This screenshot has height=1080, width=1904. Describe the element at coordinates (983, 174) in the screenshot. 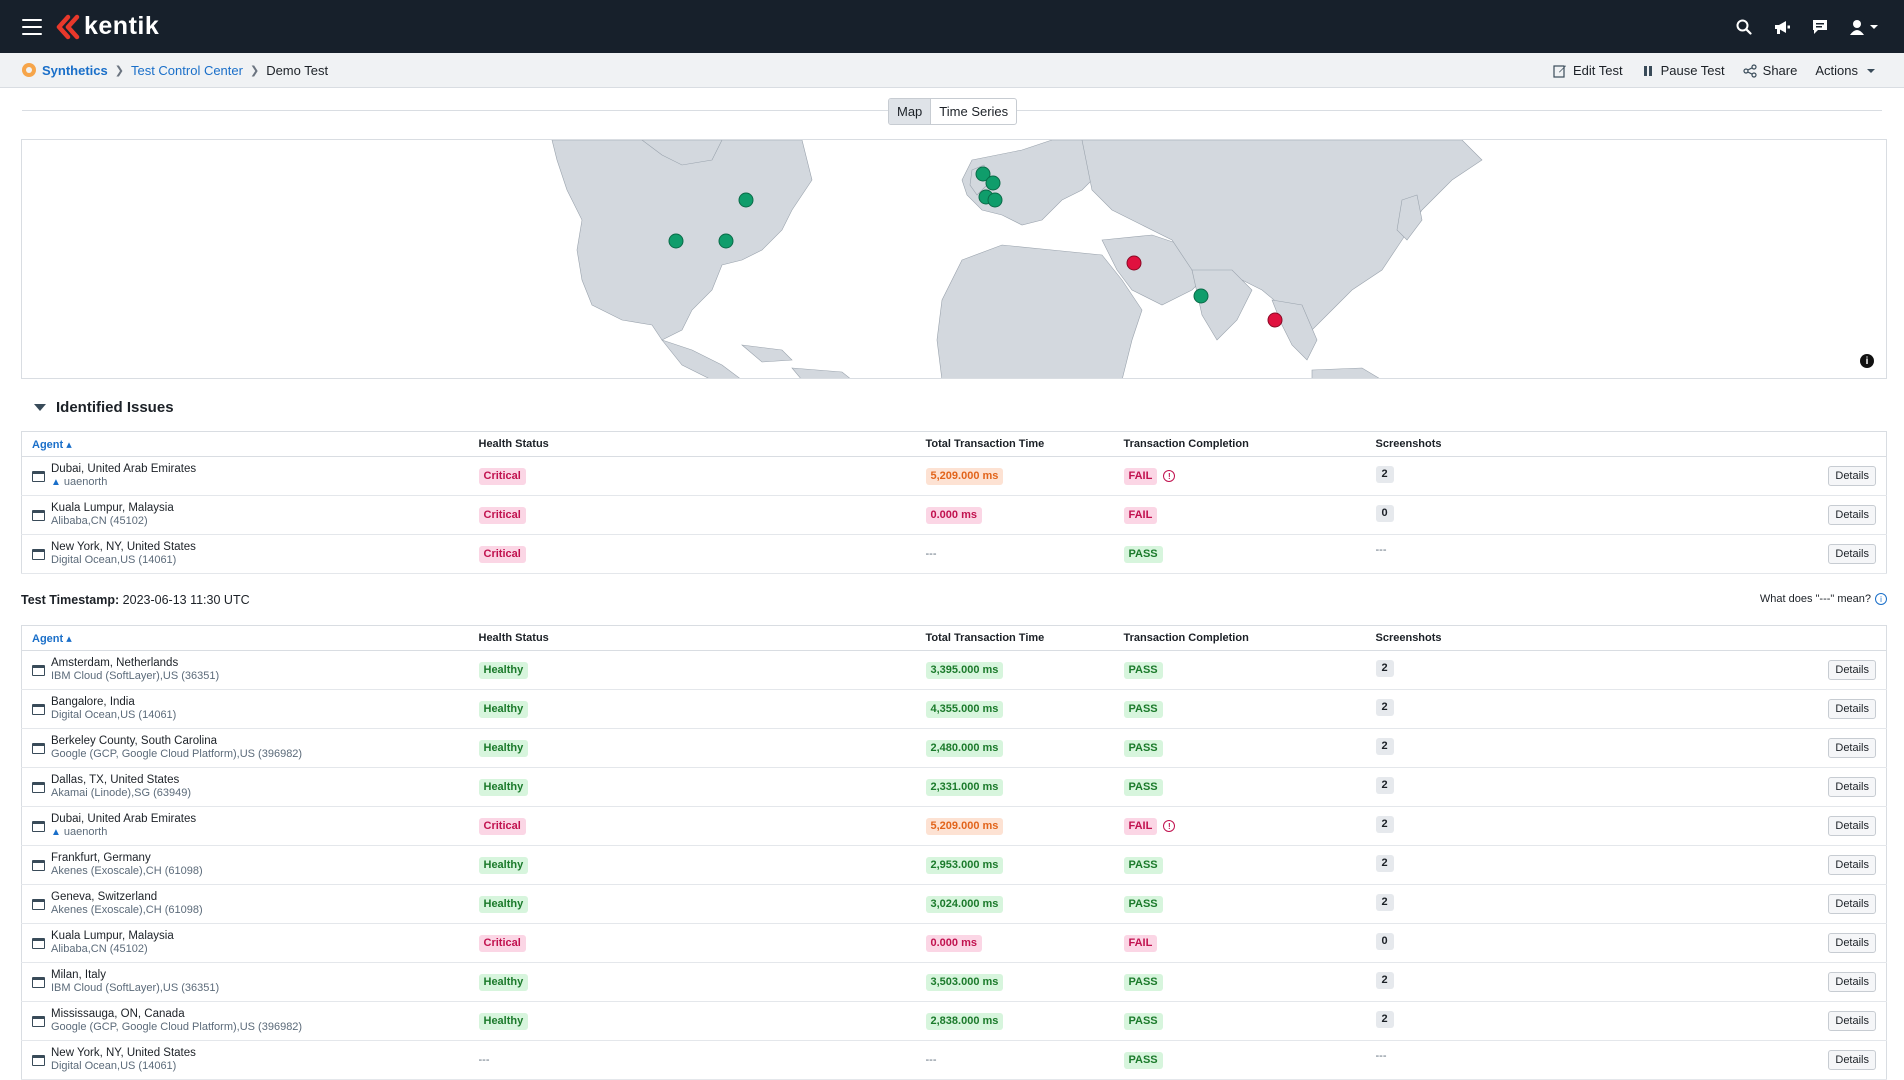

I see `map-marker-amsterdam` at that location.